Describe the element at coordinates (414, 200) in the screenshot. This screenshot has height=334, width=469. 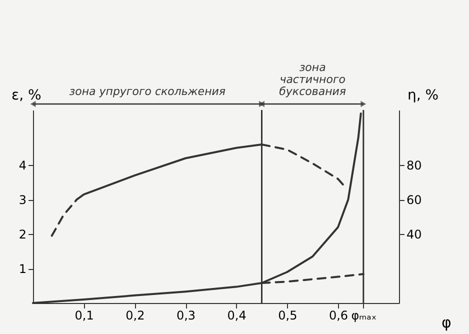
I see `y2-tick-label: 60` at that location.